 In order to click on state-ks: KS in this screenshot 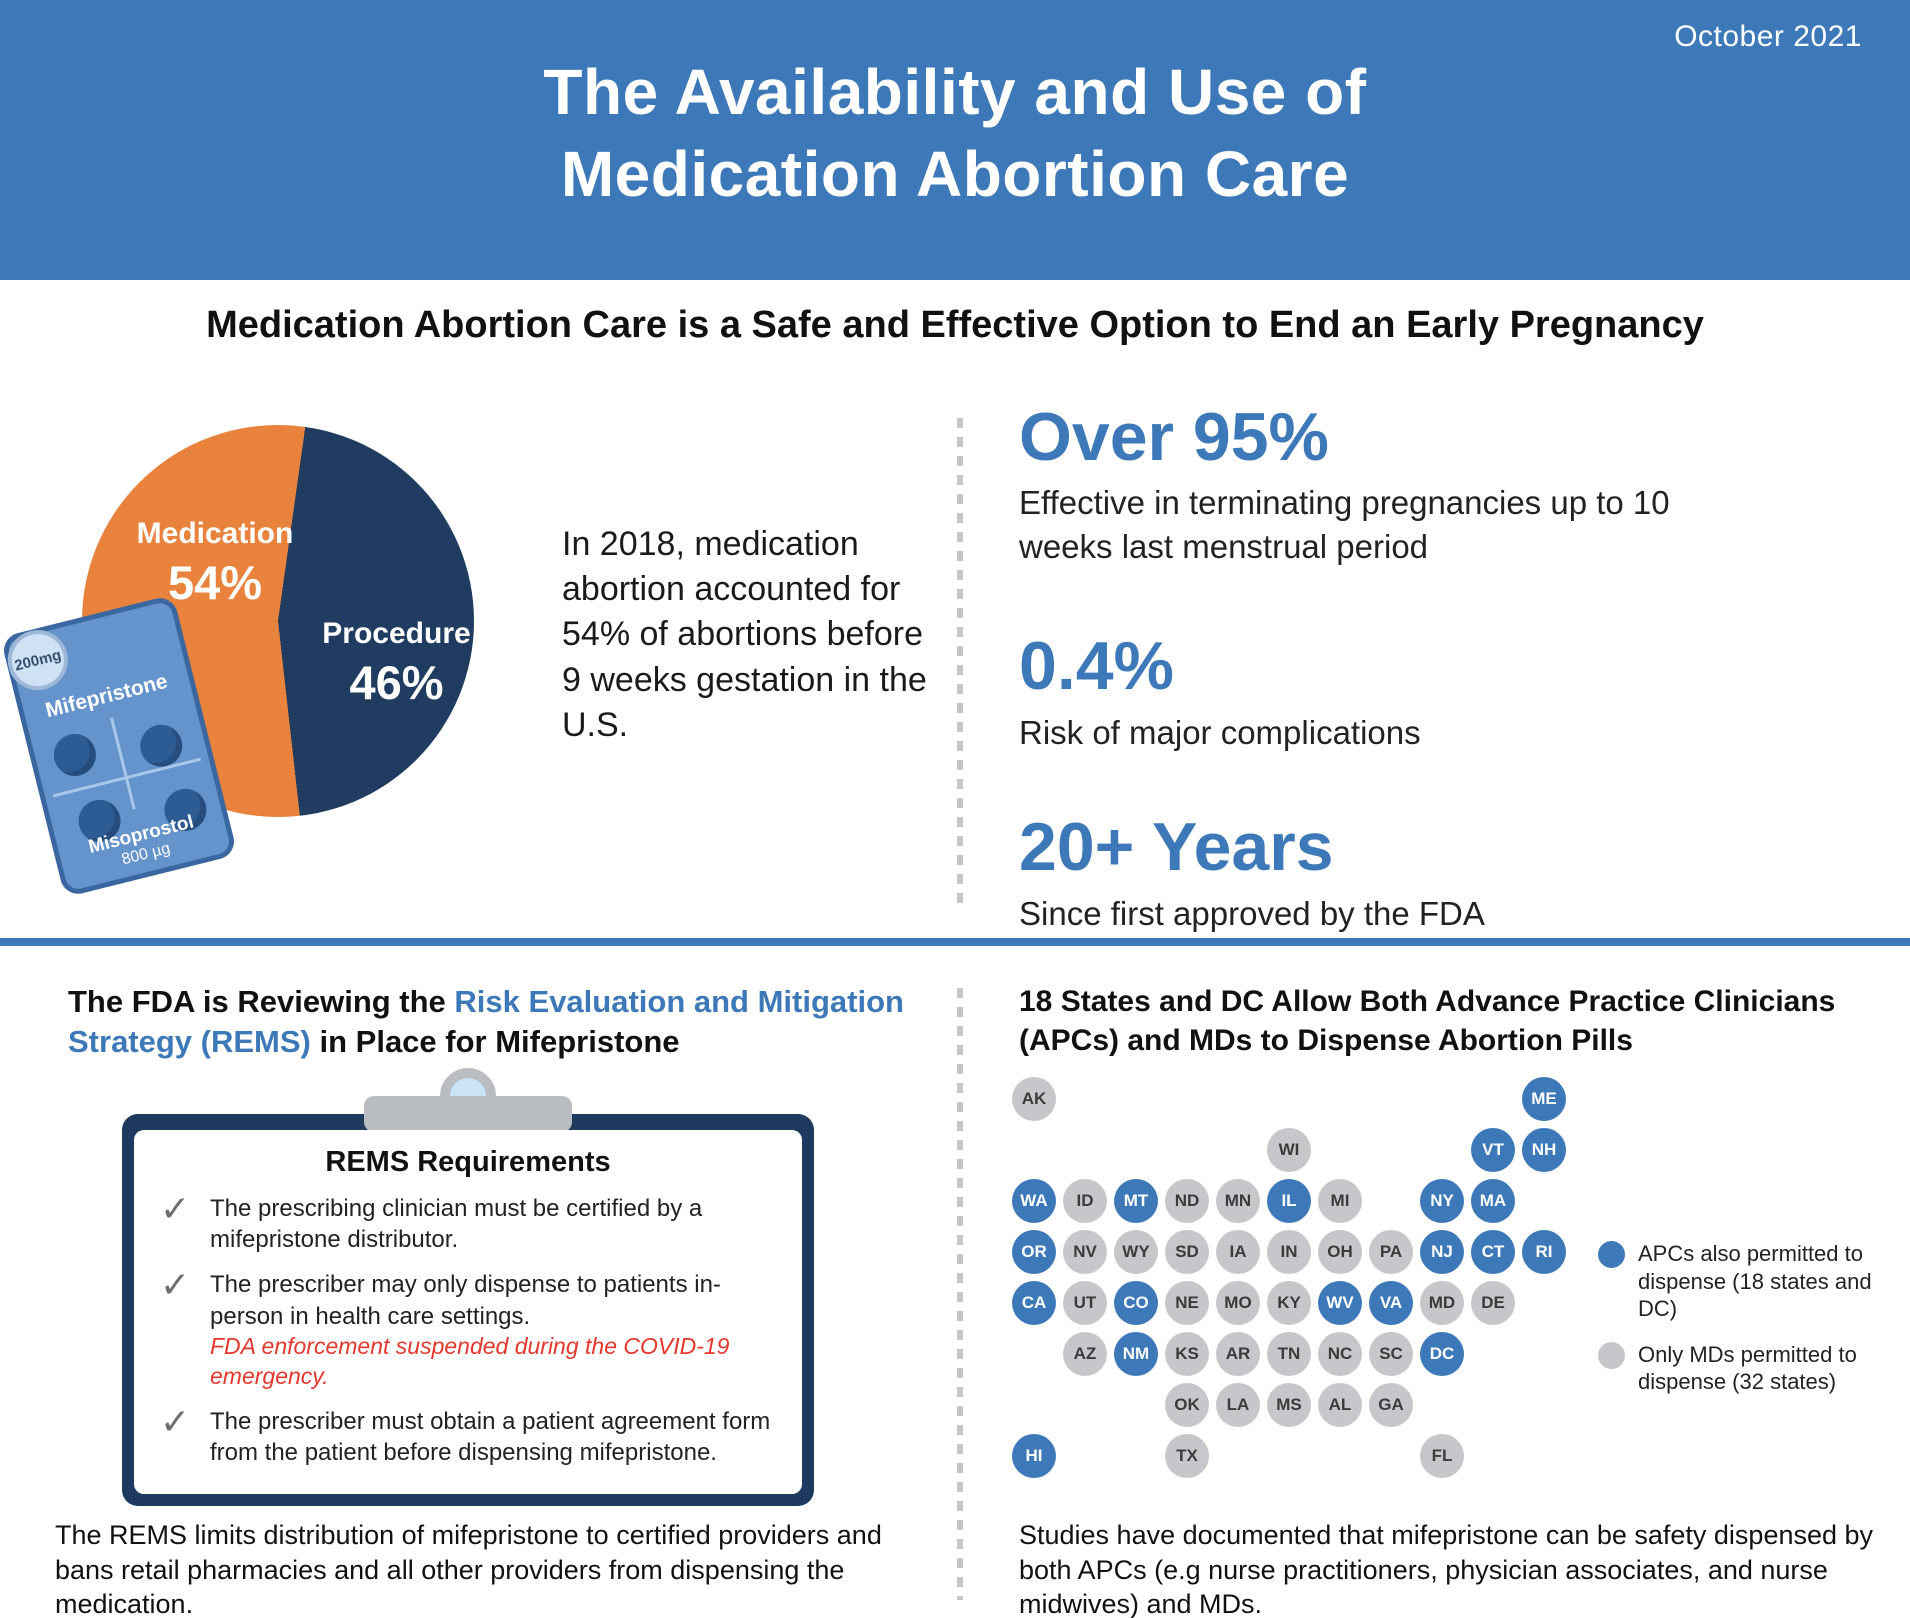, I will do `click(1187, 1354)`.